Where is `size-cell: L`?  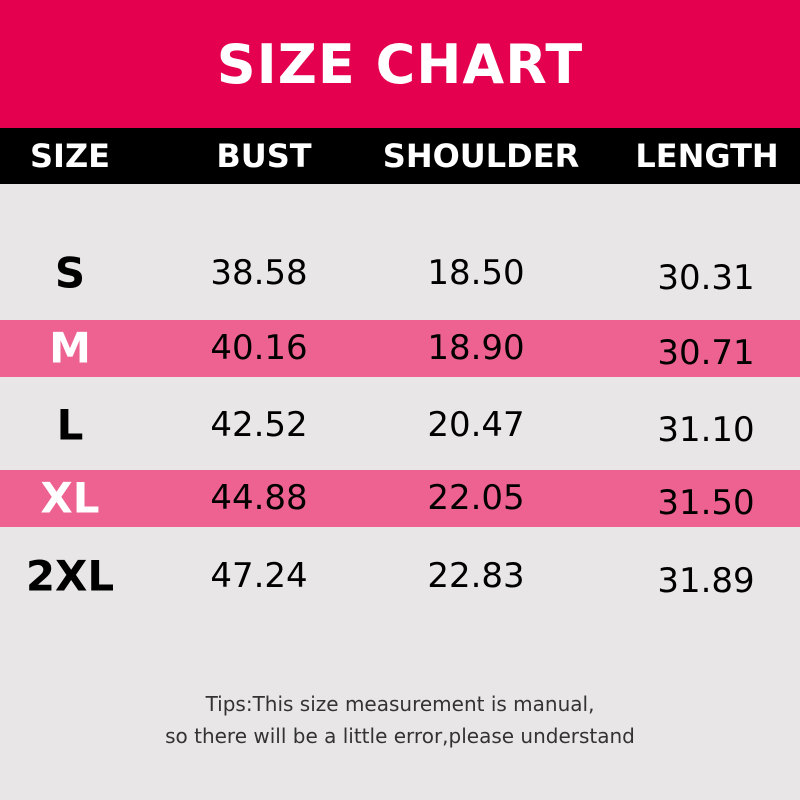
size-cell: L is located at coordinates (70, 425).